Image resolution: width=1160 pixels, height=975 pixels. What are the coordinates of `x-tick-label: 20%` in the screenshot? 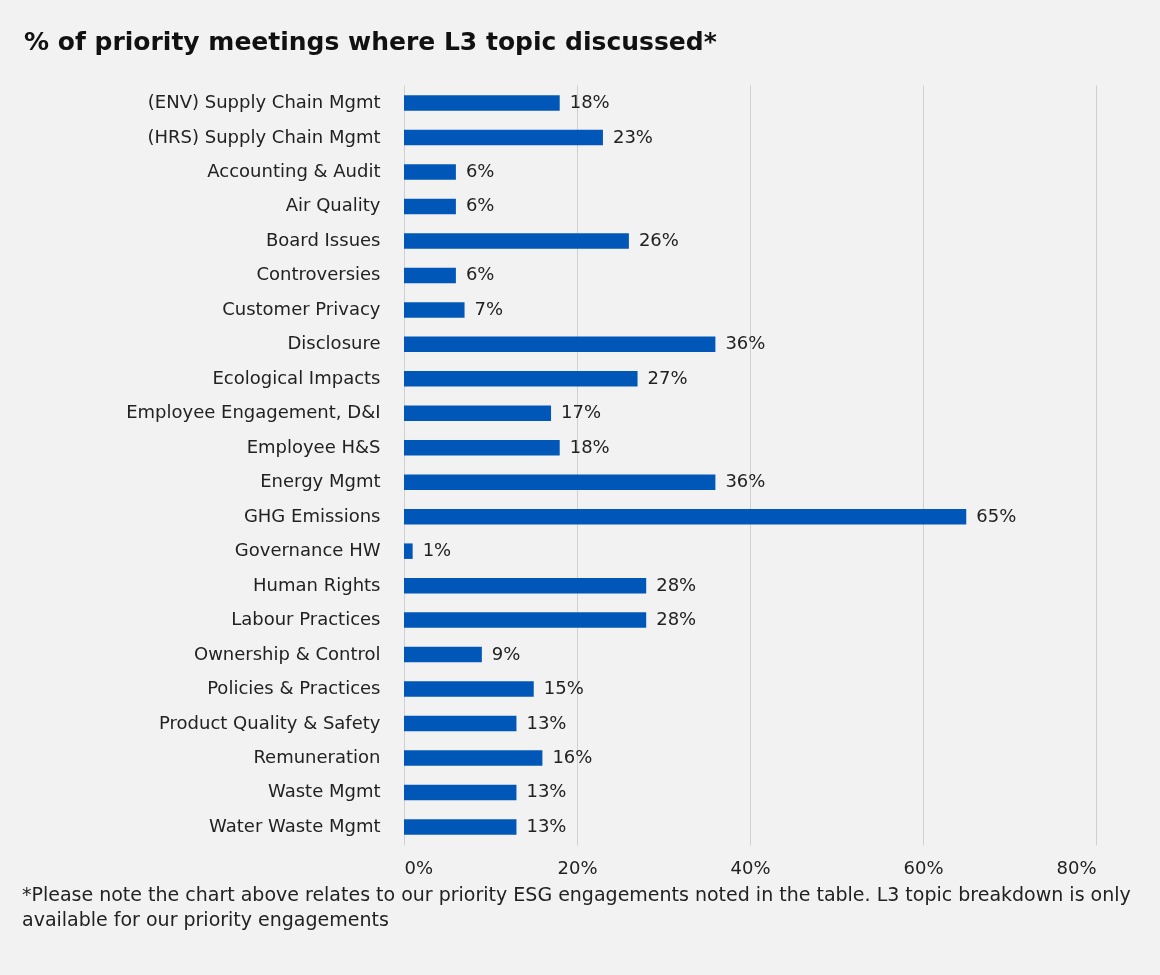 It's located at (577, 867).